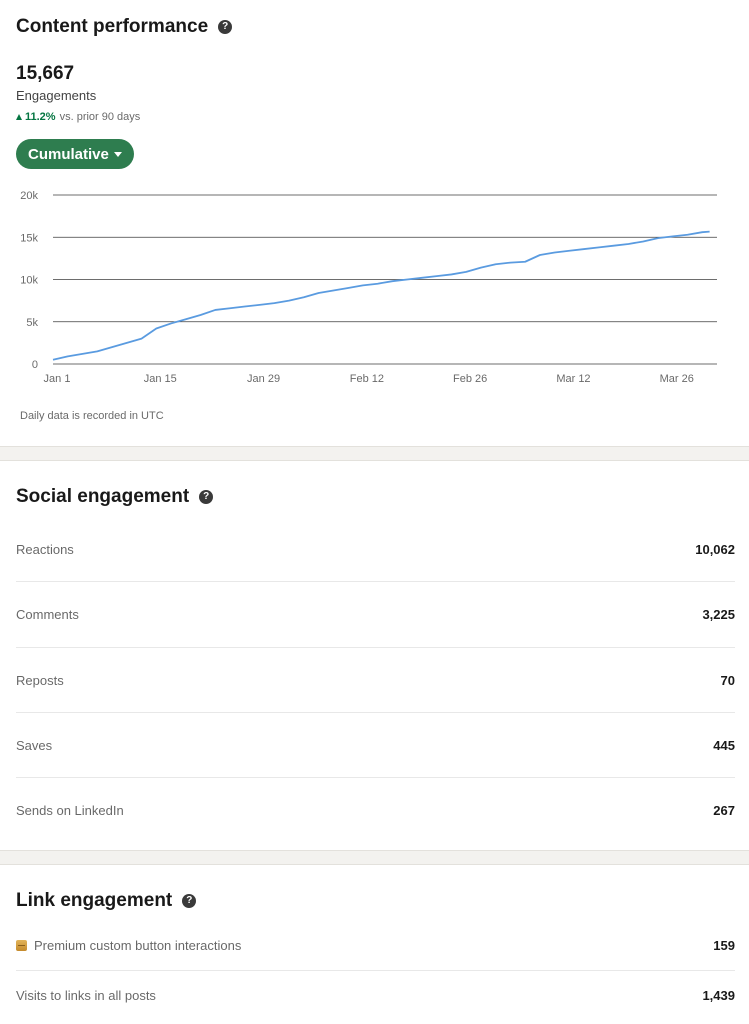 The height and width of the screenshot is (1024, 749). Describe the element at coordinates (724, 745) in the screenshot. I see `metric-value: 445` at that location.